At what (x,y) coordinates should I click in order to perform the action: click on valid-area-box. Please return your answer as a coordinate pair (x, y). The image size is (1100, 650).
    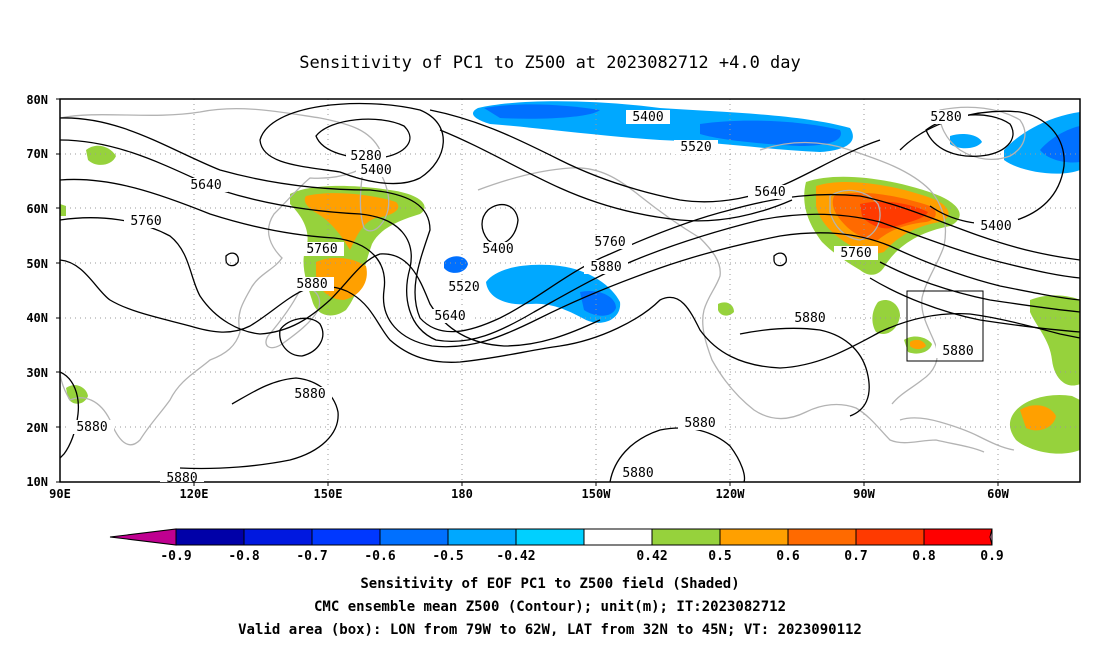
    Looking at the image, I should click on (945, 326).